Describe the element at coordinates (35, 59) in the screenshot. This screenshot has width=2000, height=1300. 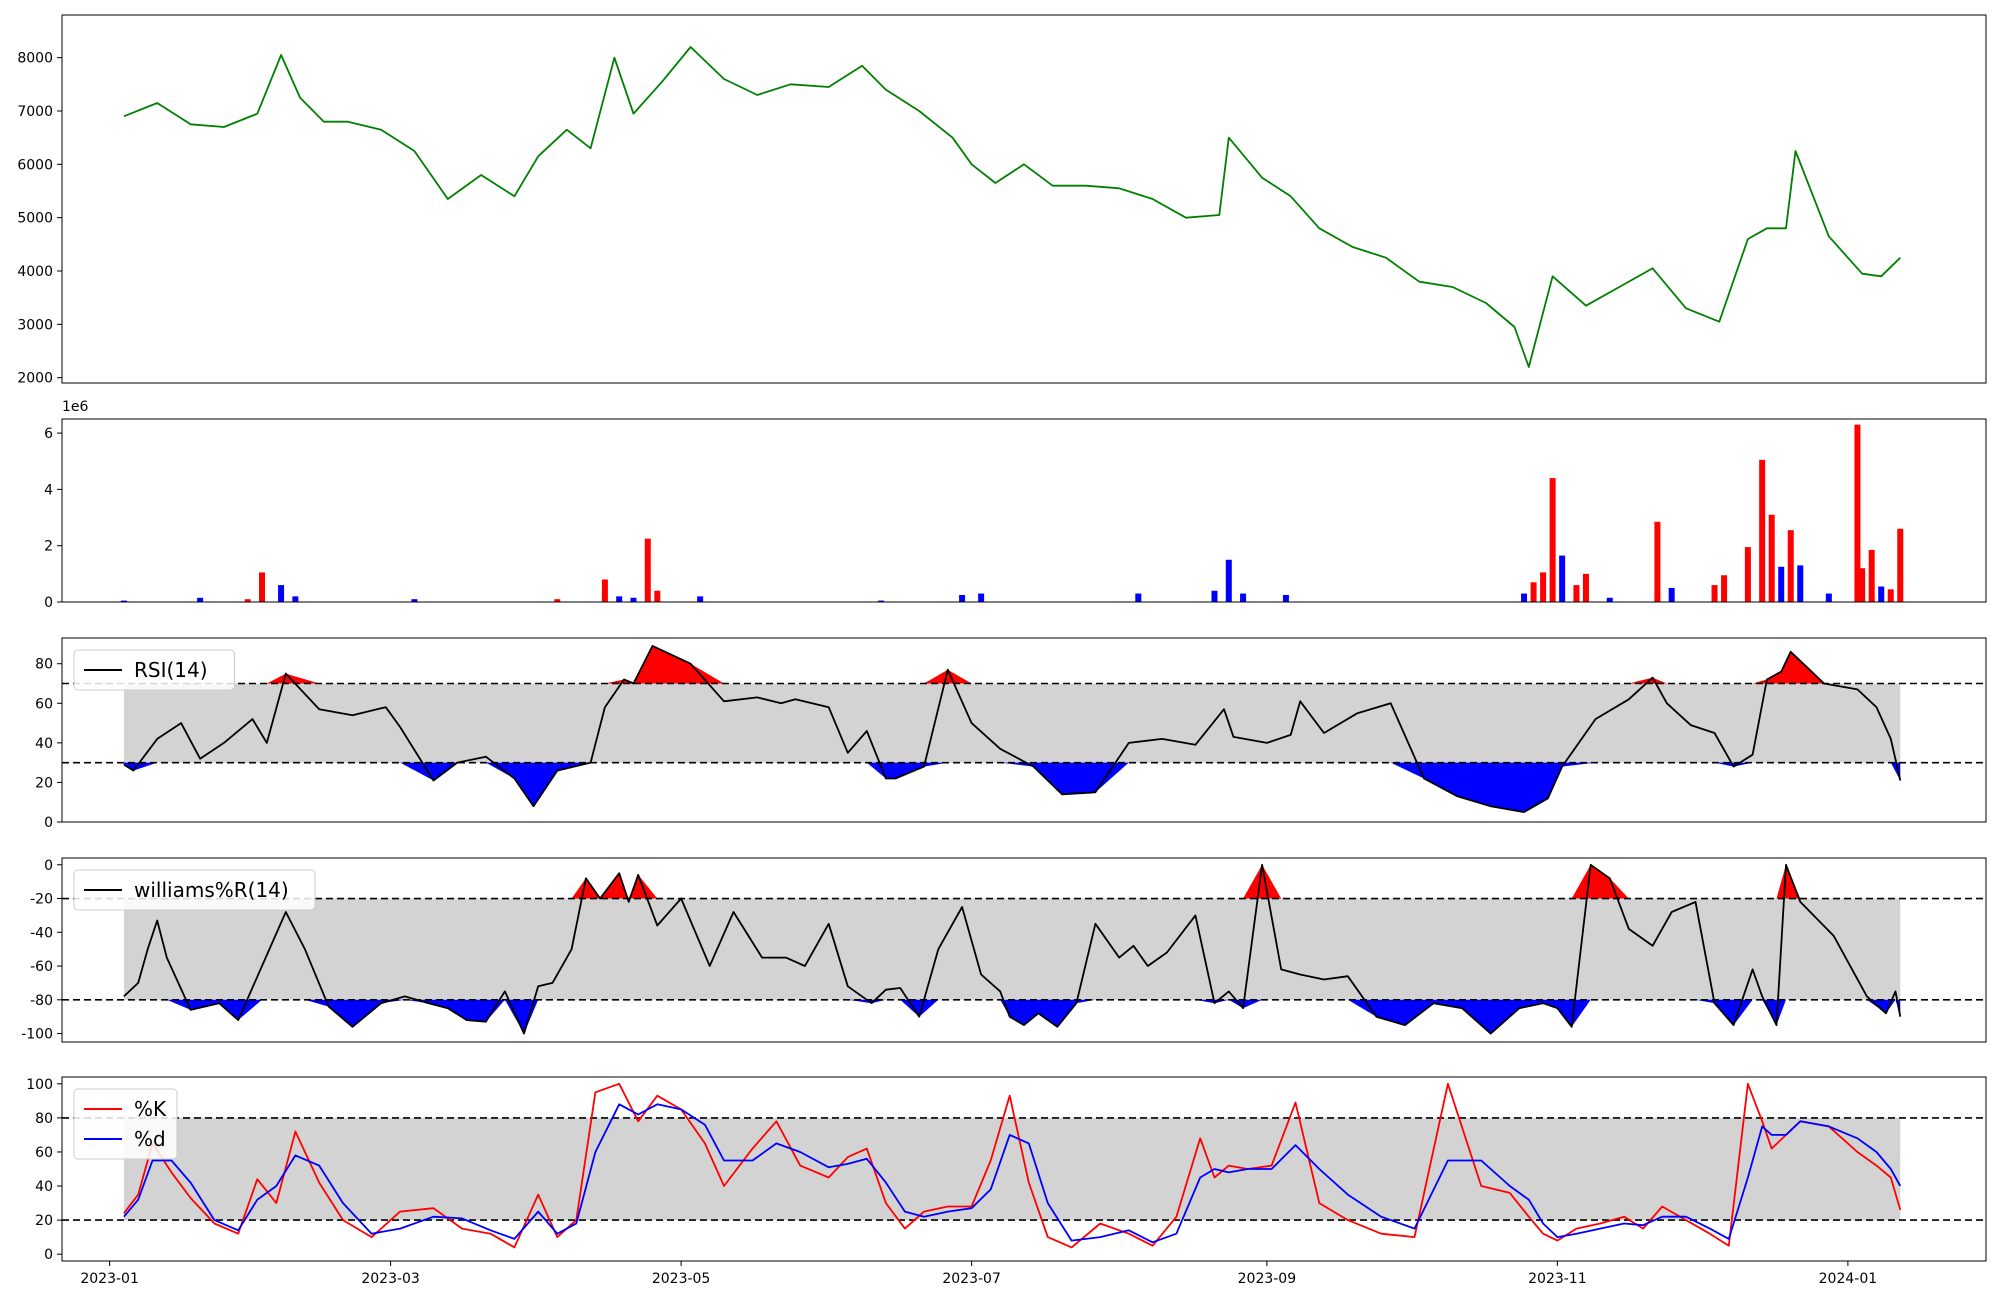
I see `y-tick-label: 8000` at that location.